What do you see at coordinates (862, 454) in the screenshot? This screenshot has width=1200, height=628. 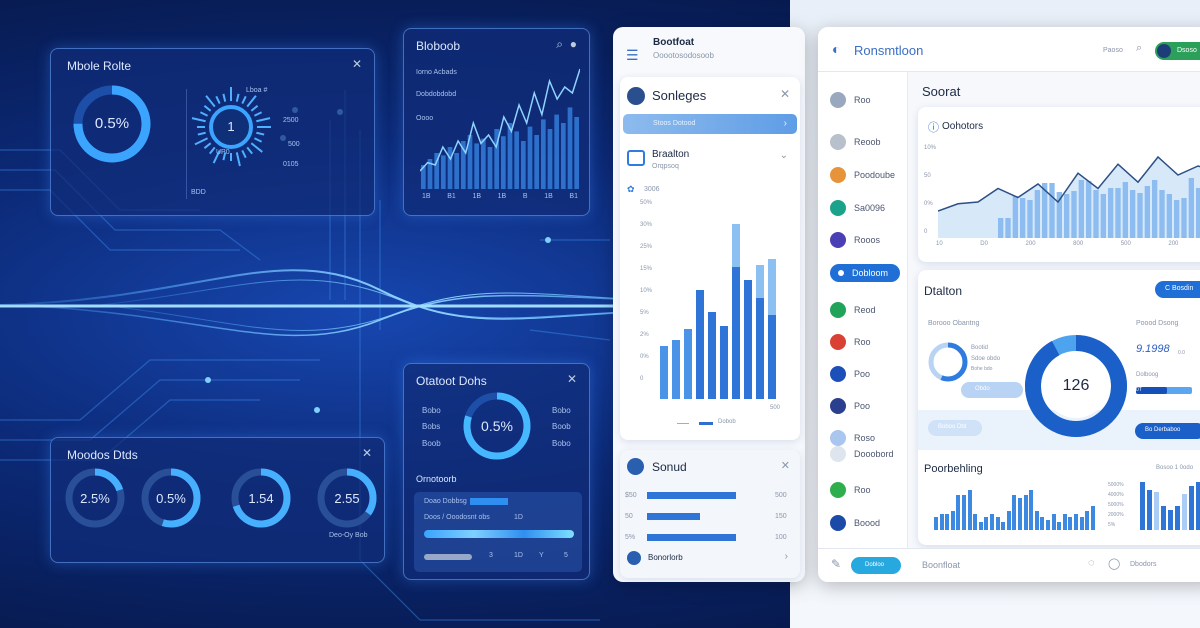 I see `sidebar-item: Dooobord` at bounding box center [862, 454].